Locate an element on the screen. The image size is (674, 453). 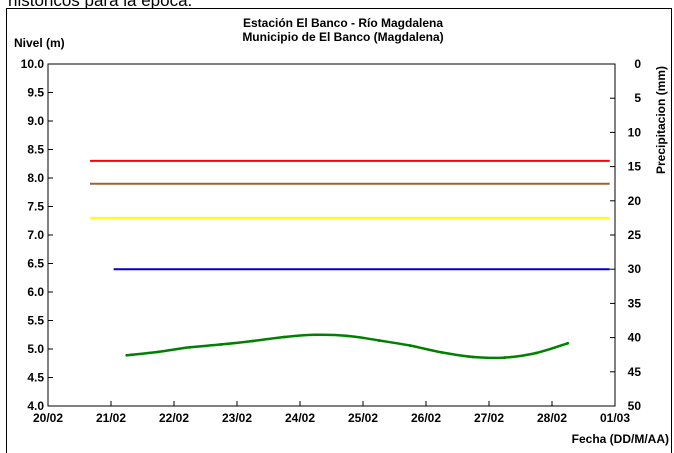
y-tick-label: 5.5 is located at coordinates (35, 321).